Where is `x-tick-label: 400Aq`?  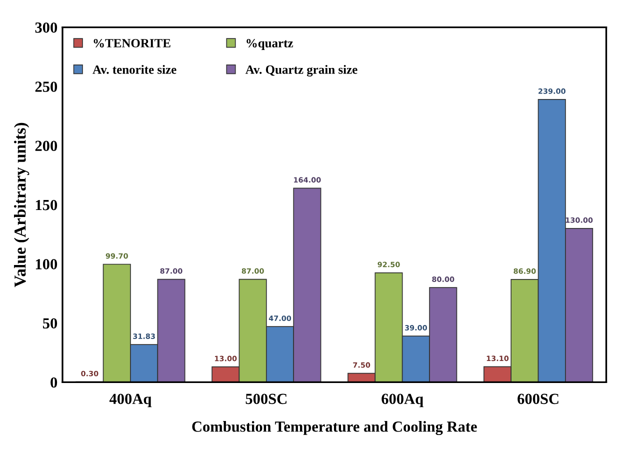 x-tick-label: 400Aq is located at coordinates (130, 401).